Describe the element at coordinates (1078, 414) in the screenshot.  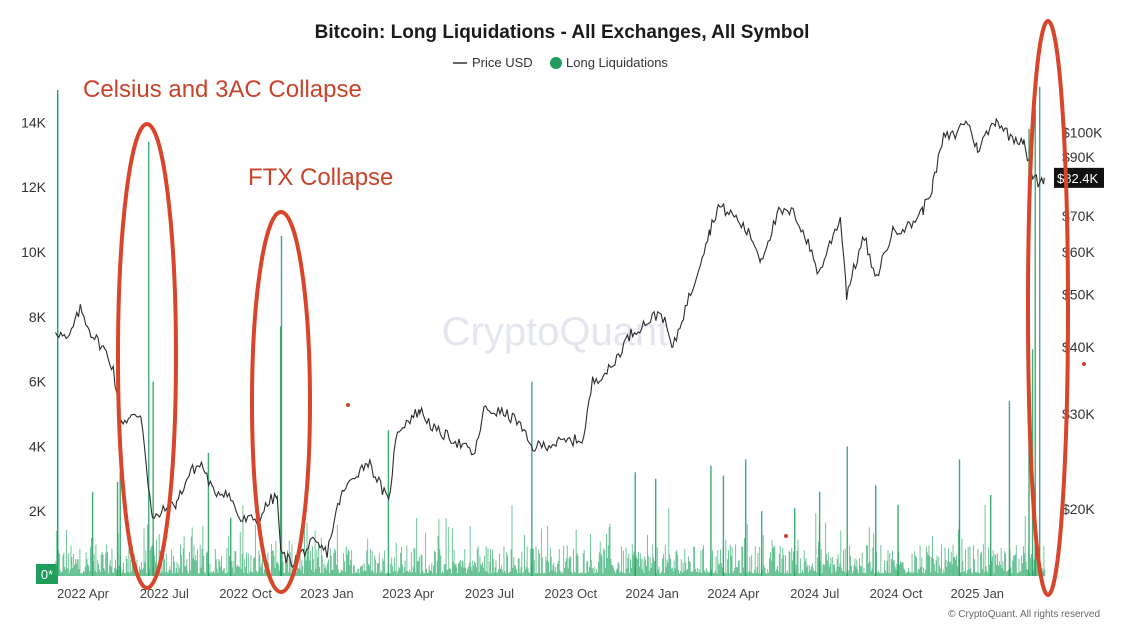
I see `right-y-tick-label: $30K` at that location.